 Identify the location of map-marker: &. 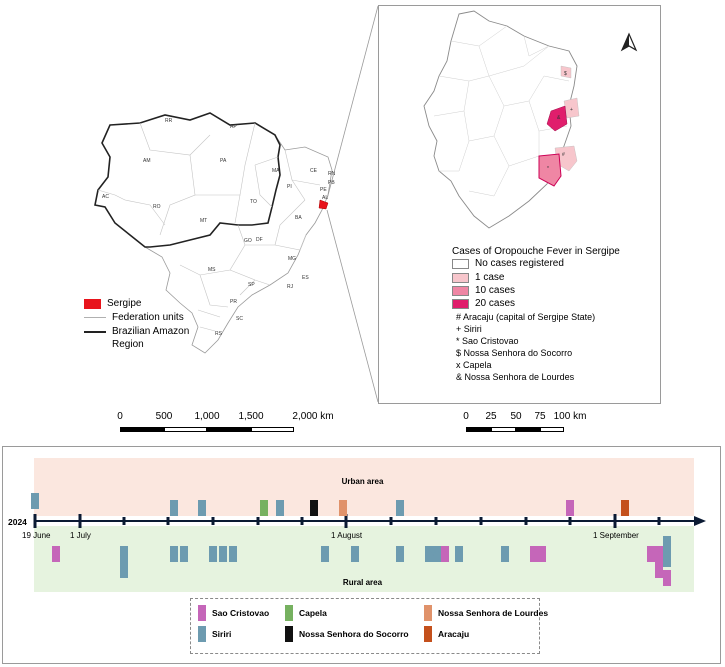
(559, 118).